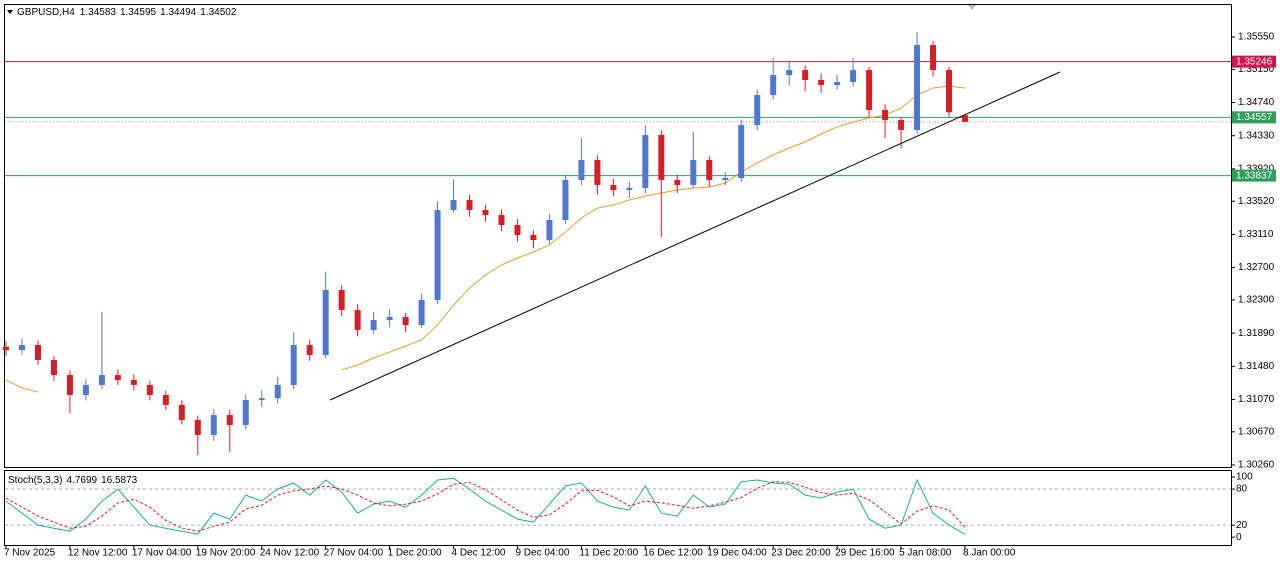 The height and width of the screenshot is (567, 1280). Describe the element at coordinates (35, 480) in the screenshot. I see `indicator-name: Stoch(5,3,3)` at that location.